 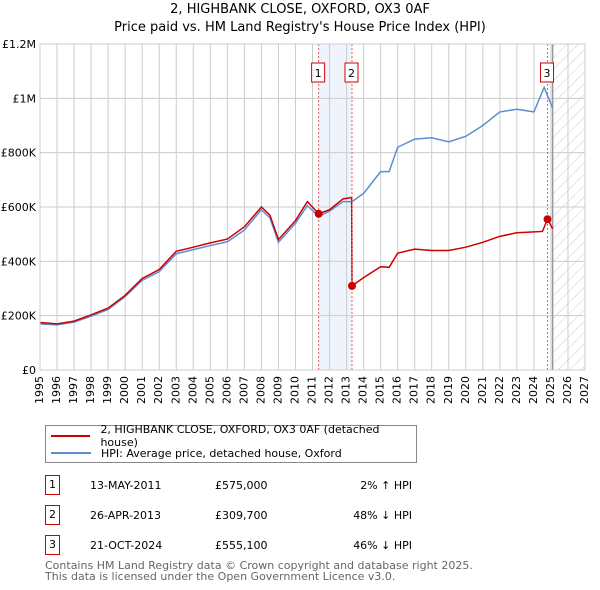 I want to click on x-tick-label: 2020, so click(x=465, y=390).